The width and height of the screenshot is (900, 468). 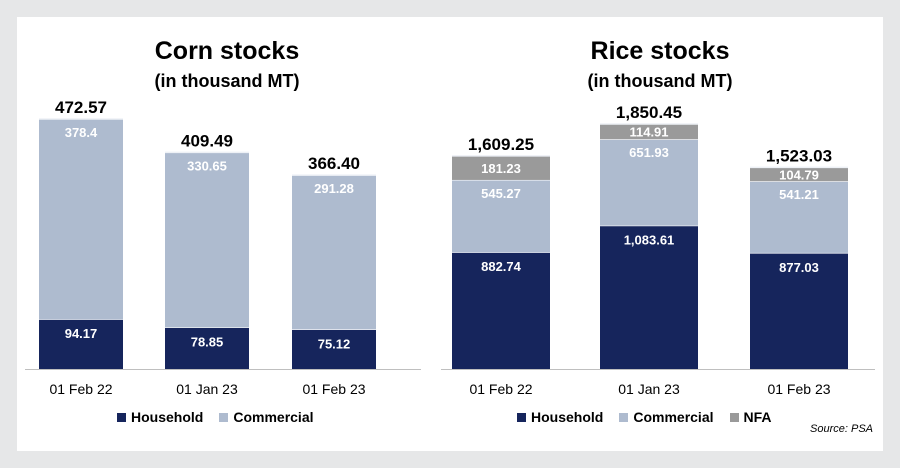 I want to click on total-label-1: 1,609.25, so click(x=501, y=144).